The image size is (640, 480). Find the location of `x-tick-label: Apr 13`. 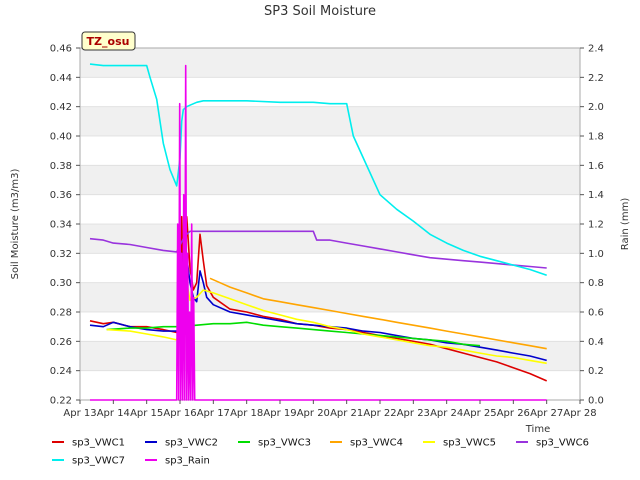

x-tick-label: Apr 13 is located at coordinates (79, 413).